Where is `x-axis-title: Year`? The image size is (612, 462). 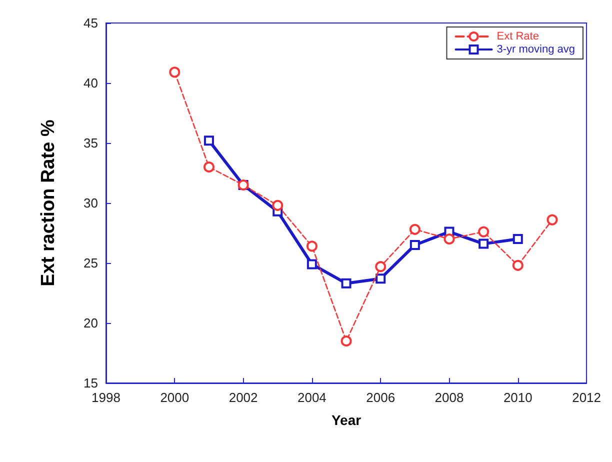
x-axis-title: Year is located at coordinates (346, 420).